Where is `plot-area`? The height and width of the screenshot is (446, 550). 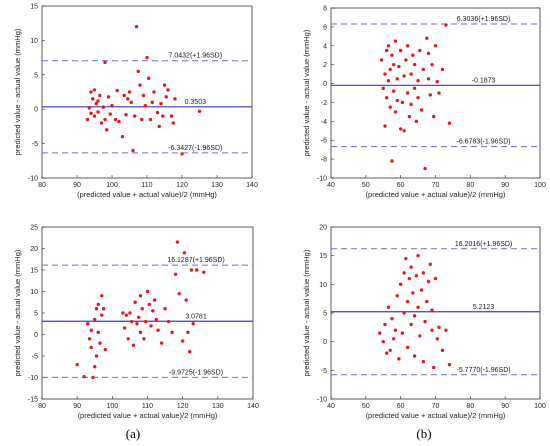 plot-area is located at coordinates (435, 93).